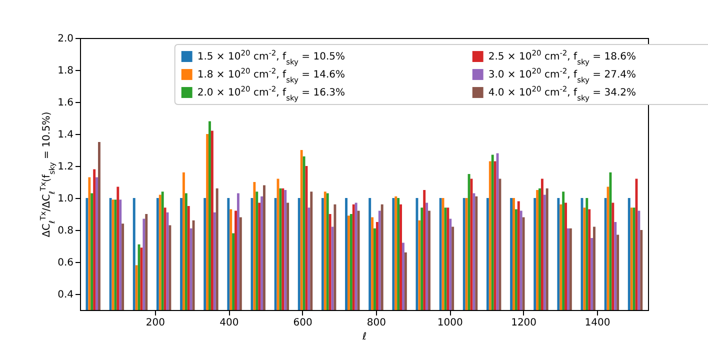 The width and height of the screenshot is (708, 353). Describe the element at coordinates (229, 323) in the screenshot. I see `x-tick-label: 400` at that location.